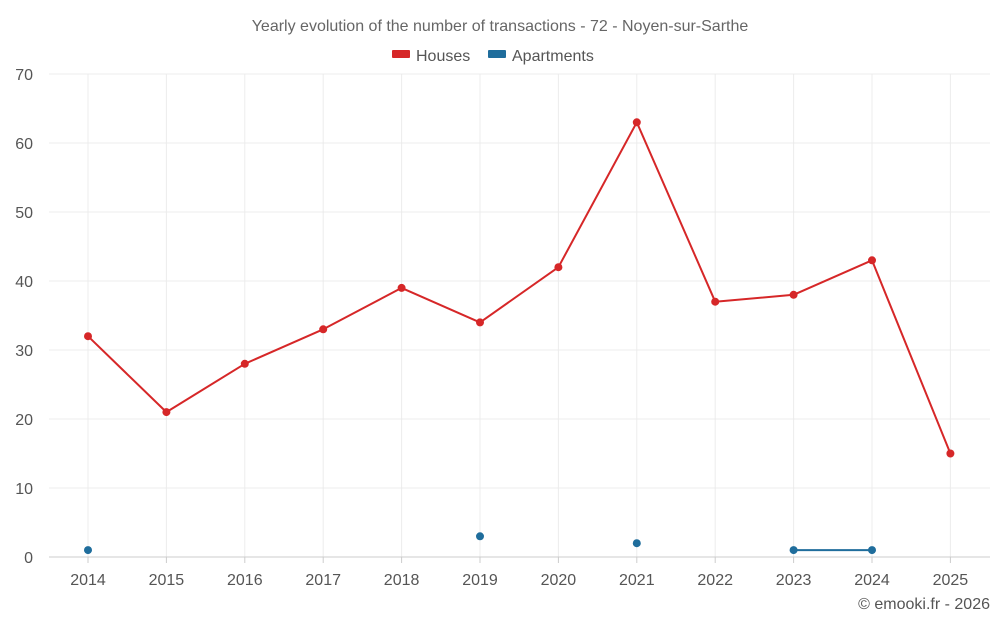 The image size is (1000, 625). Describe the element at coordinates (401, 54) in the screenshot. I see `legend-swatch-houses` at that location.